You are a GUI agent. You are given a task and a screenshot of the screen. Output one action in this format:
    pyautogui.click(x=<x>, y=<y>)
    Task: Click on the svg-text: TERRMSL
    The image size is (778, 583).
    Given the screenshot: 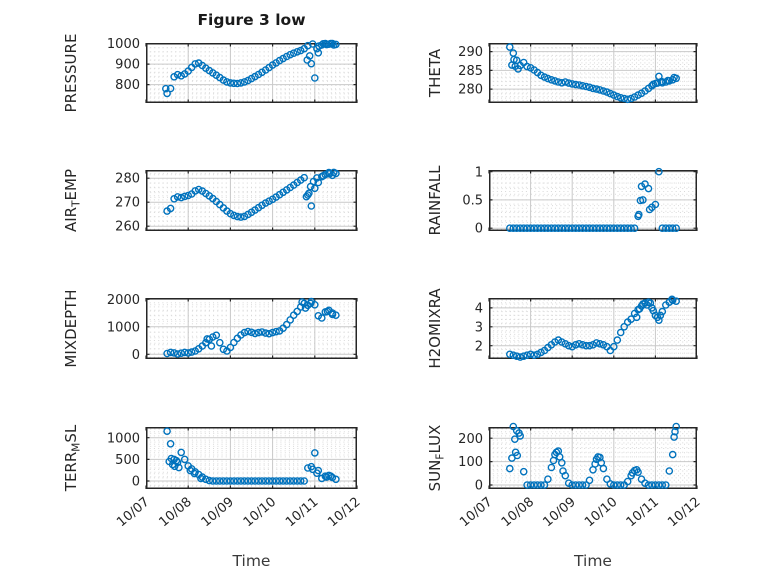 What is the action you would take?
    pyautogui.click(x=72, y=458)
    